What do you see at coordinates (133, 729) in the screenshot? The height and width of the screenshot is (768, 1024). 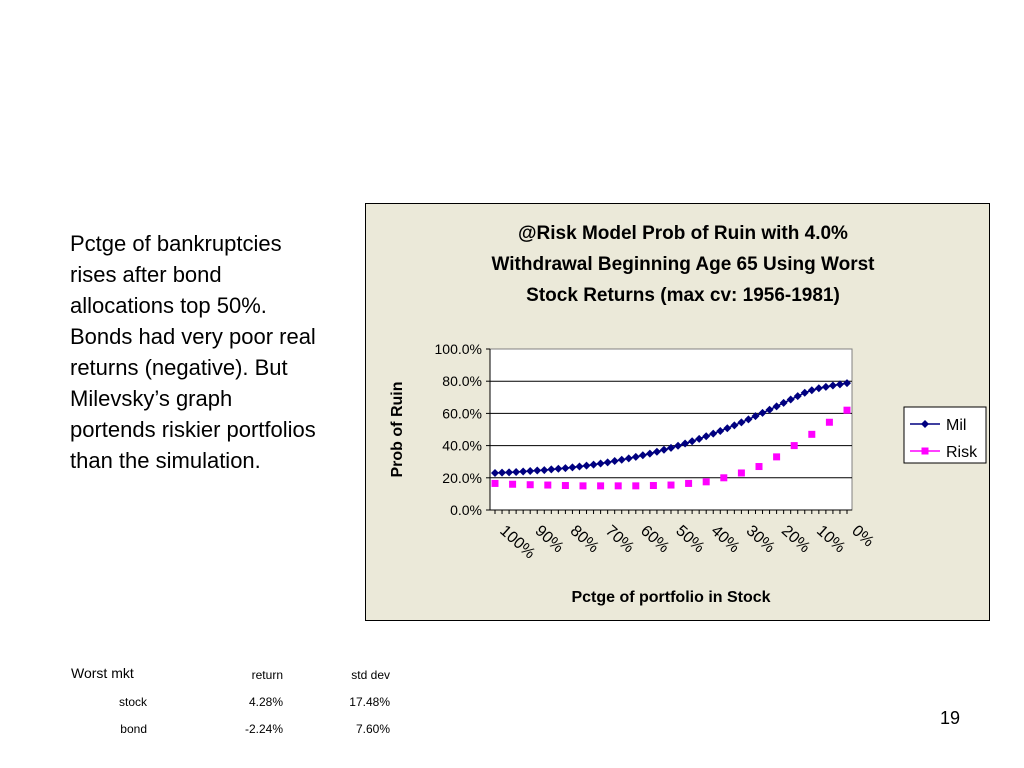 I see `stats-row-label: bond` at bounding box center [133, 729].